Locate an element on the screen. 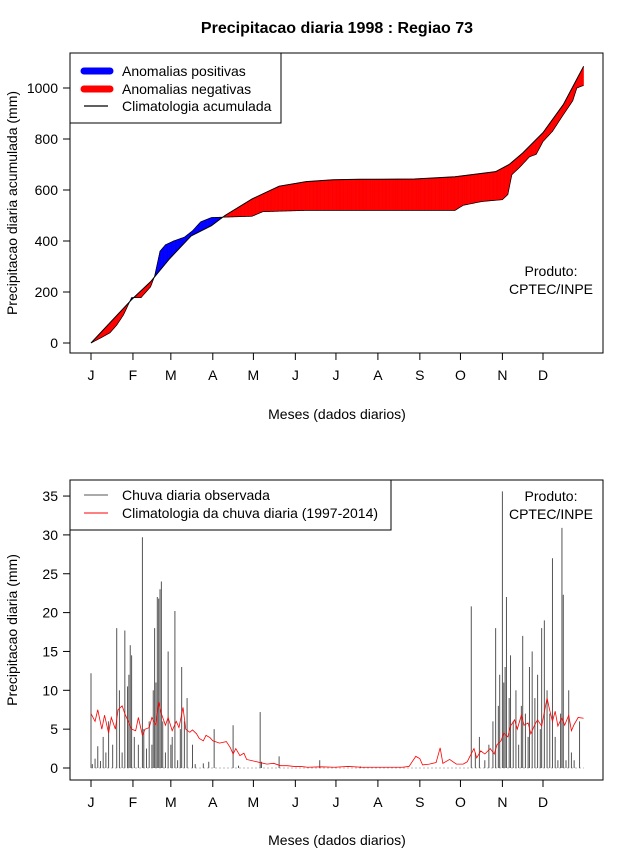 This screenshot has width=640, height=855. y-tick-label: 0 is located at coordinates (54, 768).